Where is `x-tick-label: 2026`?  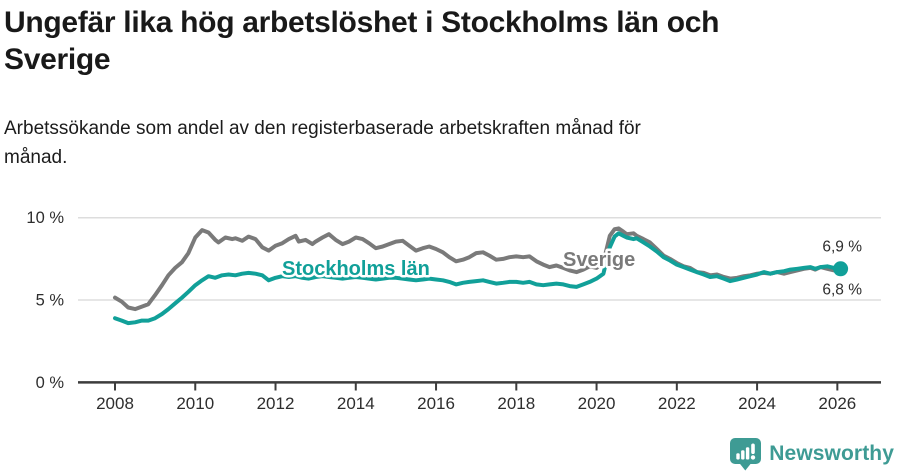 x-tick-label: 2026 is located at coordinates (837, 403).